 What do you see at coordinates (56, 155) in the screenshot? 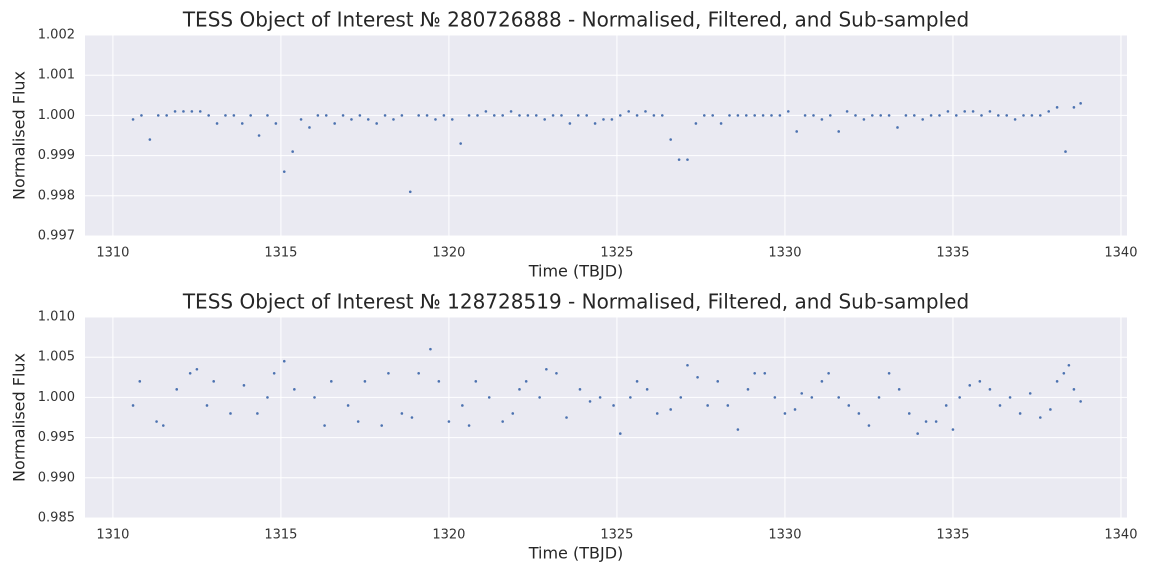
I see `y-tick-label: 0.999` at bounding box center [56, 155].